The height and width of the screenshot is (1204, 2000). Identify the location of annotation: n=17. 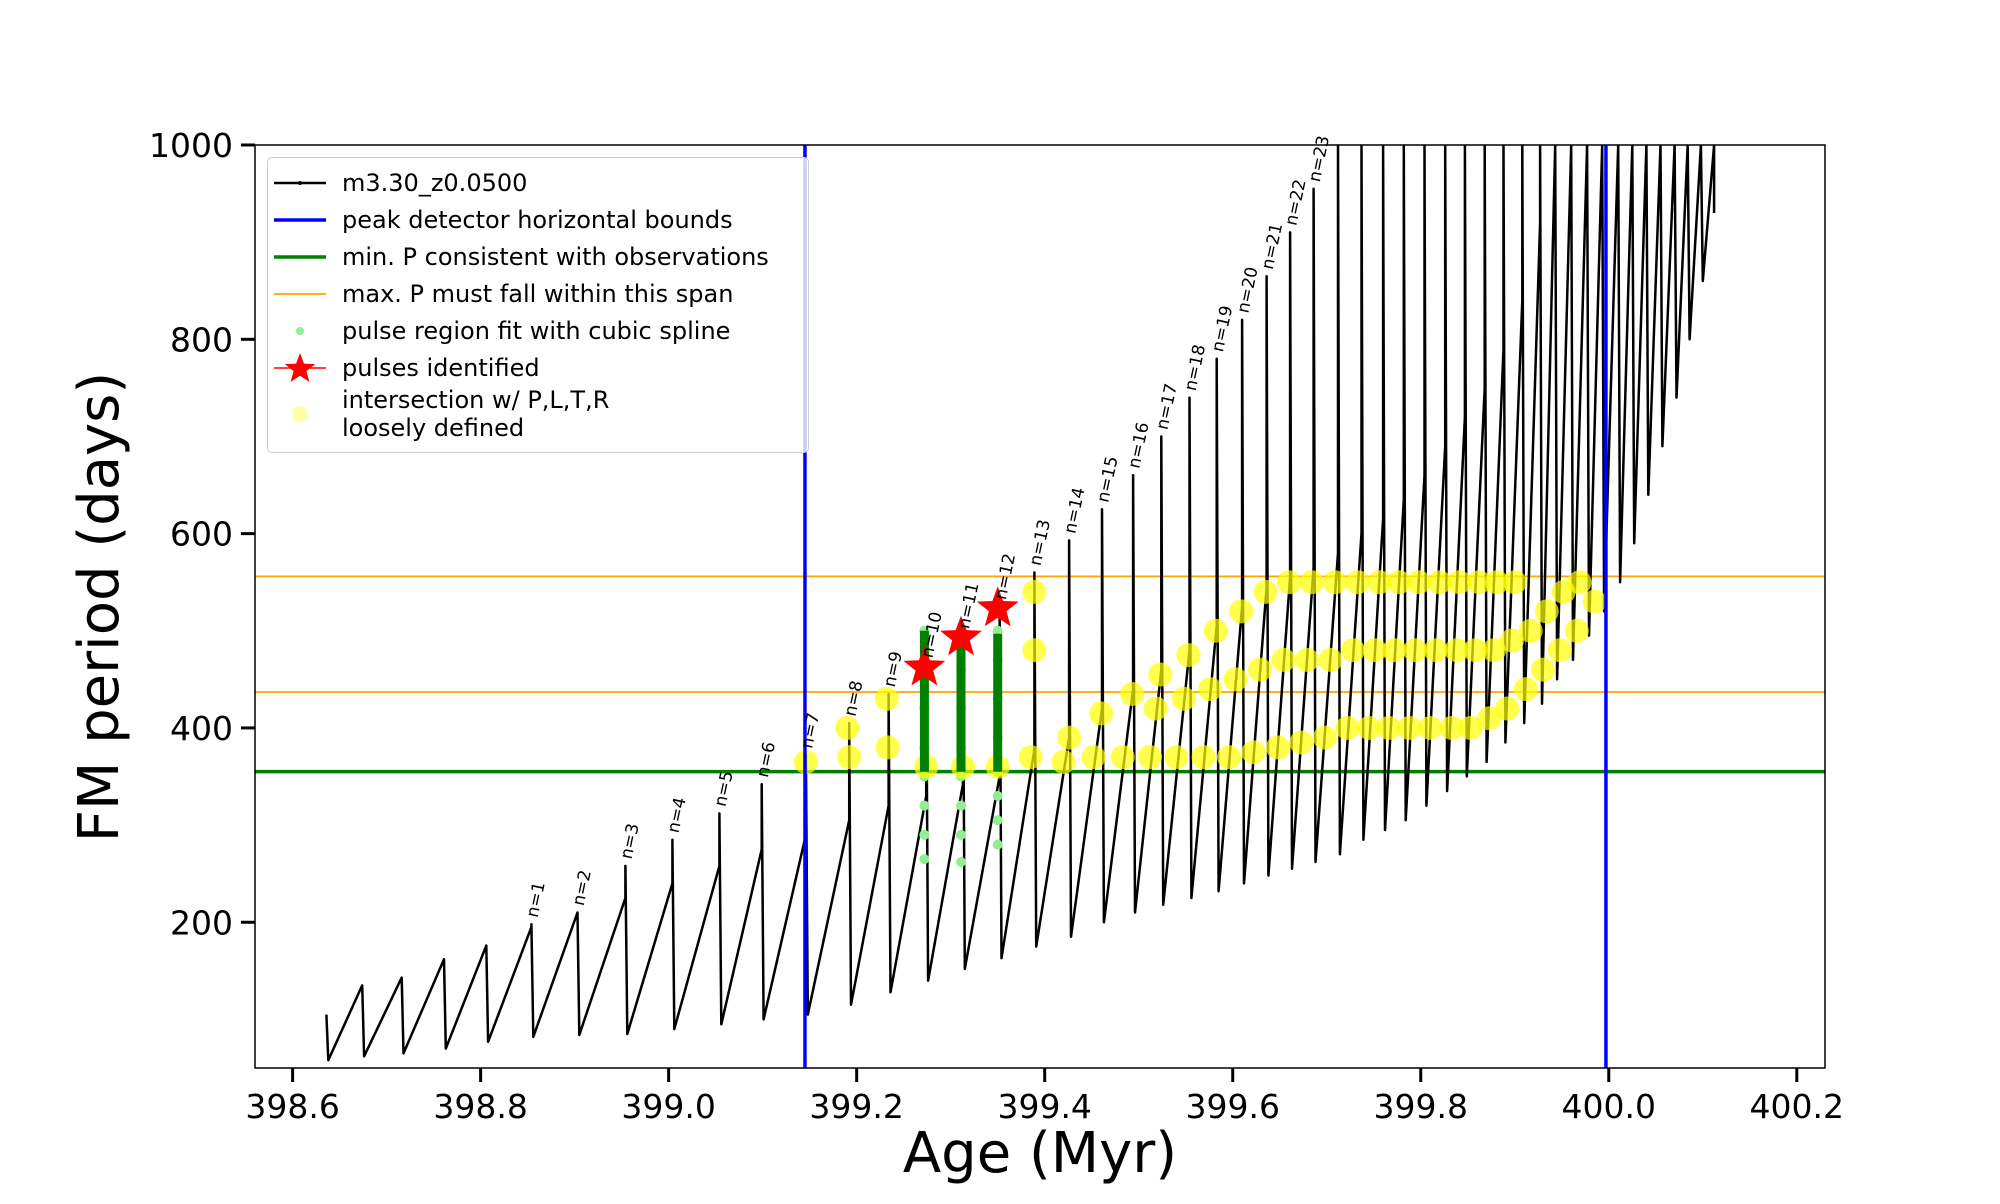
(1167, 407).